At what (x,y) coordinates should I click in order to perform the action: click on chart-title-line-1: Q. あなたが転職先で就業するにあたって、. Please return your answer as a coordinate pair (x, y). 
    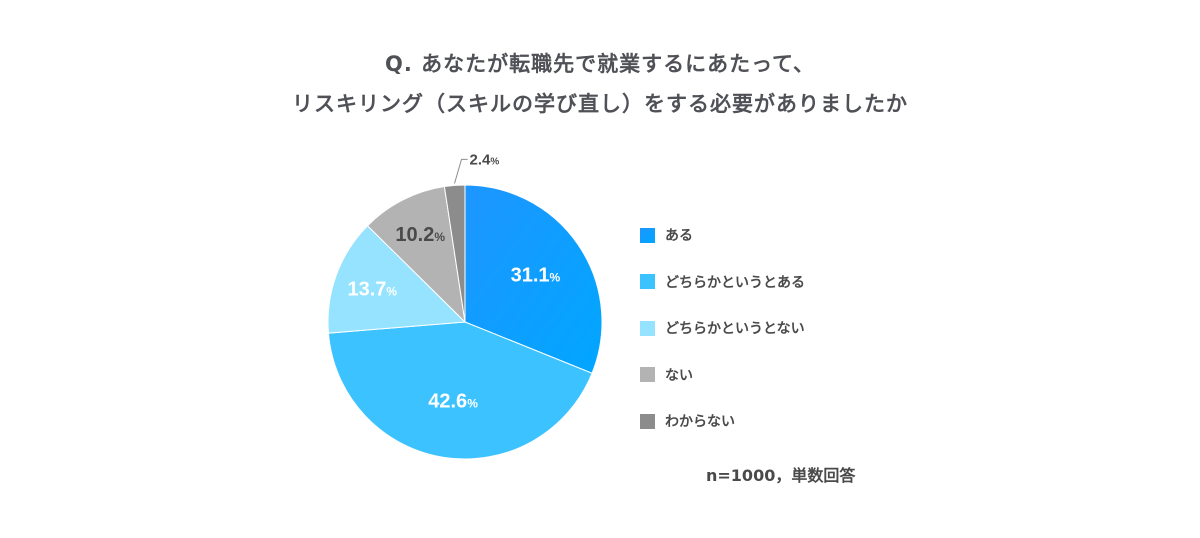
    Looking at the image, I should click on (600, 64).